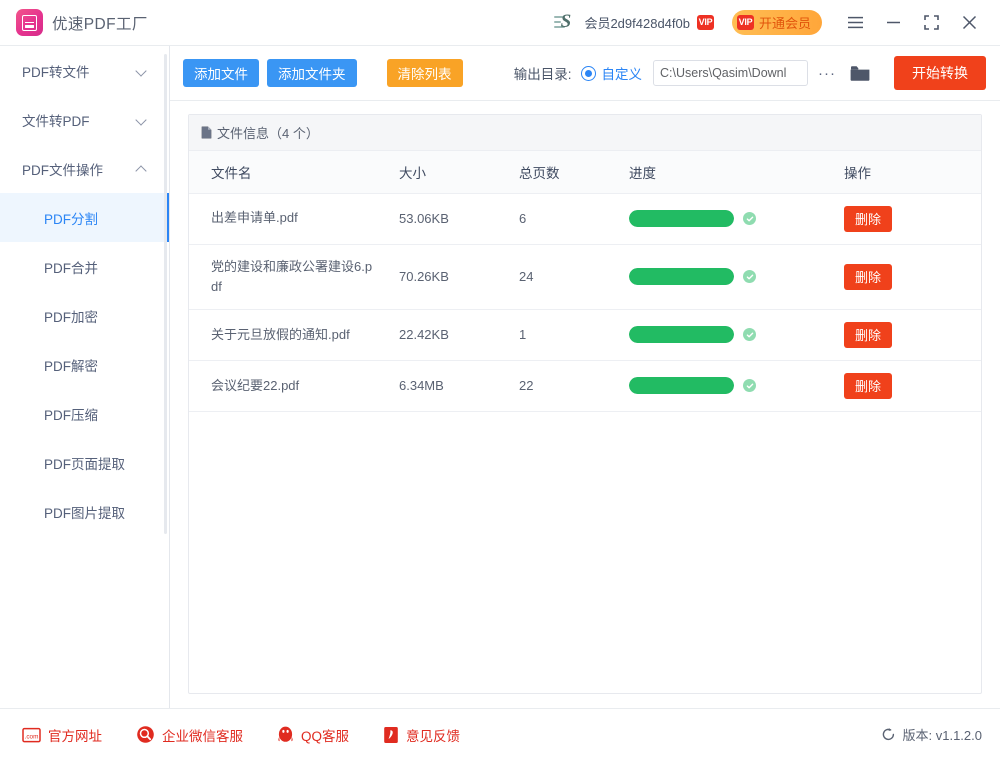 The height and width of the screenshot is (760, 1000). Describe the element at coordinates (71, 366) in the screenshot. I see `sidebar-item-label: PDF解密` at that location.